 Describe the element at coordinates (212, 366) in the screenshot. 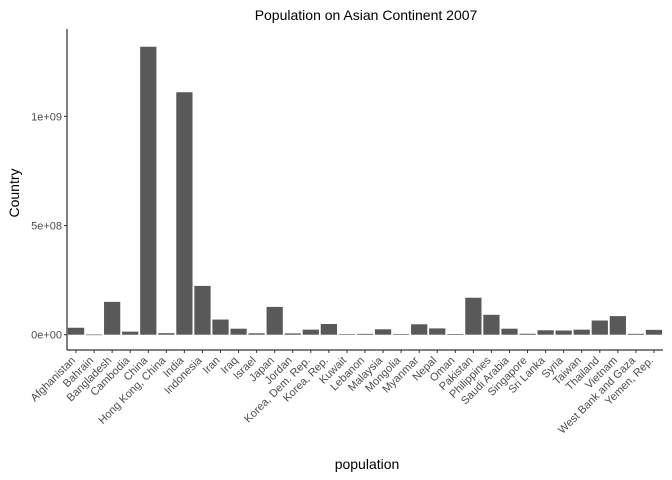

I see `x-tick-label: Iran` at that location.